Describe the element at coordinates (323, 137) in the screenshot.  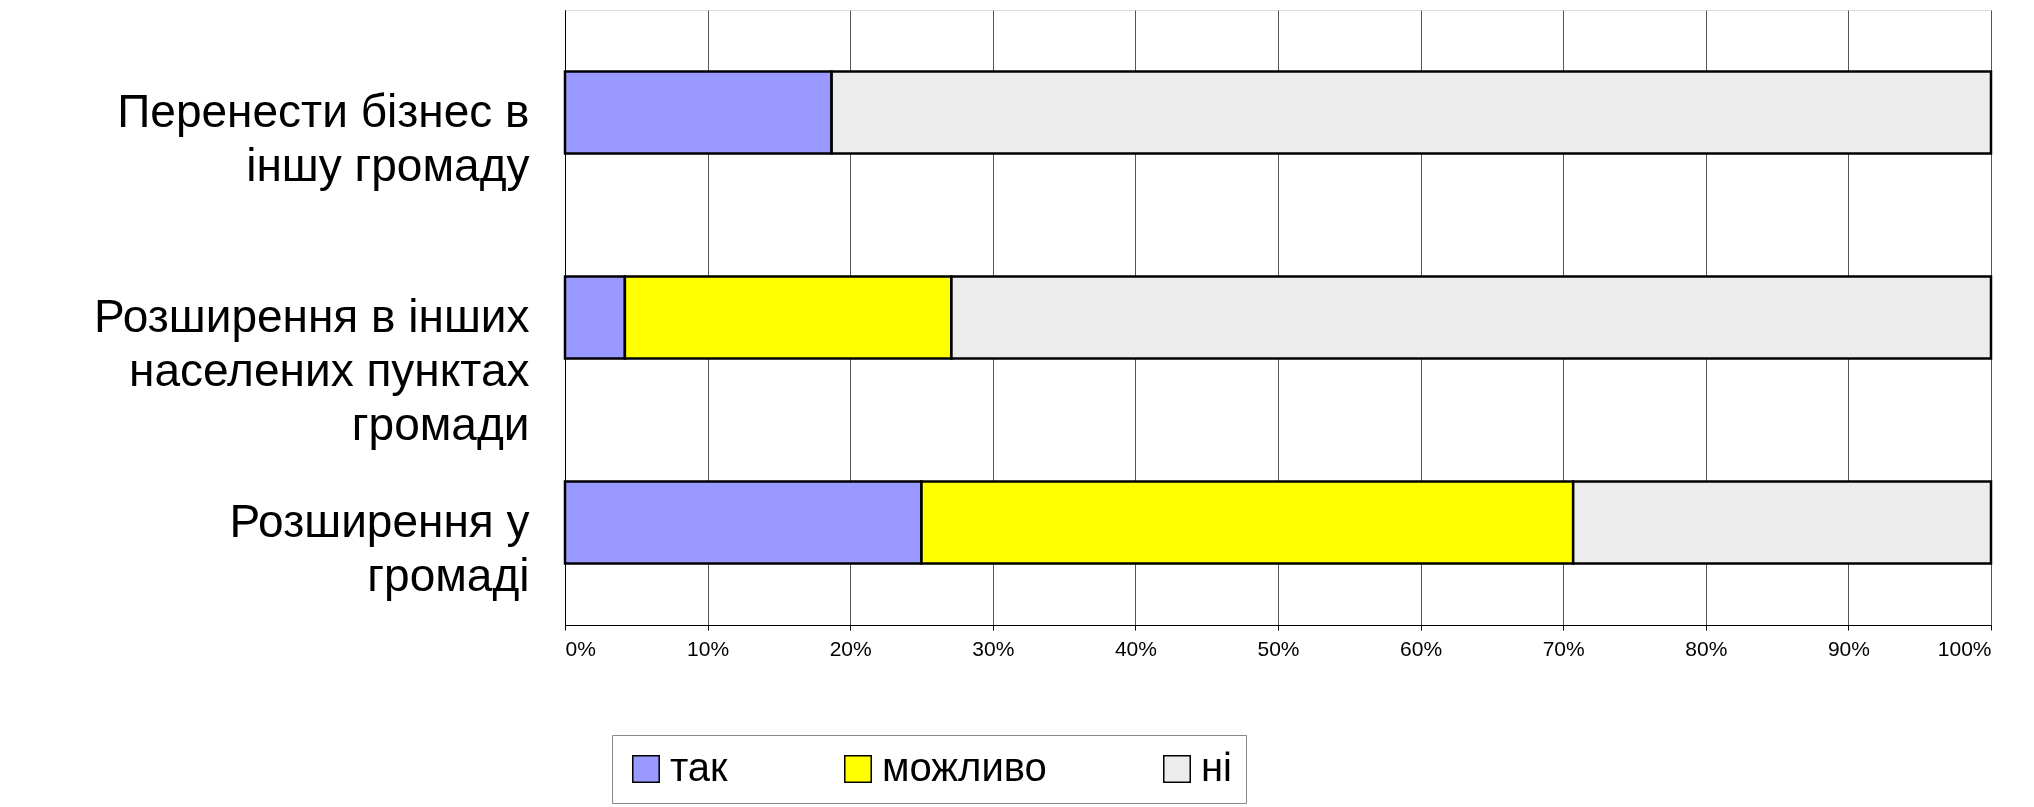
I see `y-tick-label: Перенести бізнес в іншу громаду` at that location.